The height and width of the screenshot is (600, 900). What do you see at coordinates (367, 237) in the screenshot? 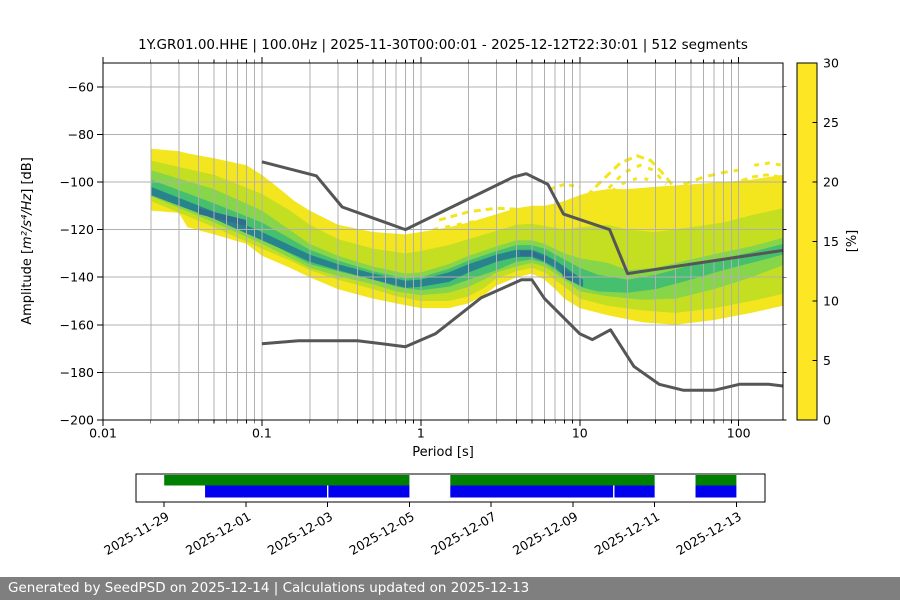
I see `density-layer` at bounding box center [367, 237].